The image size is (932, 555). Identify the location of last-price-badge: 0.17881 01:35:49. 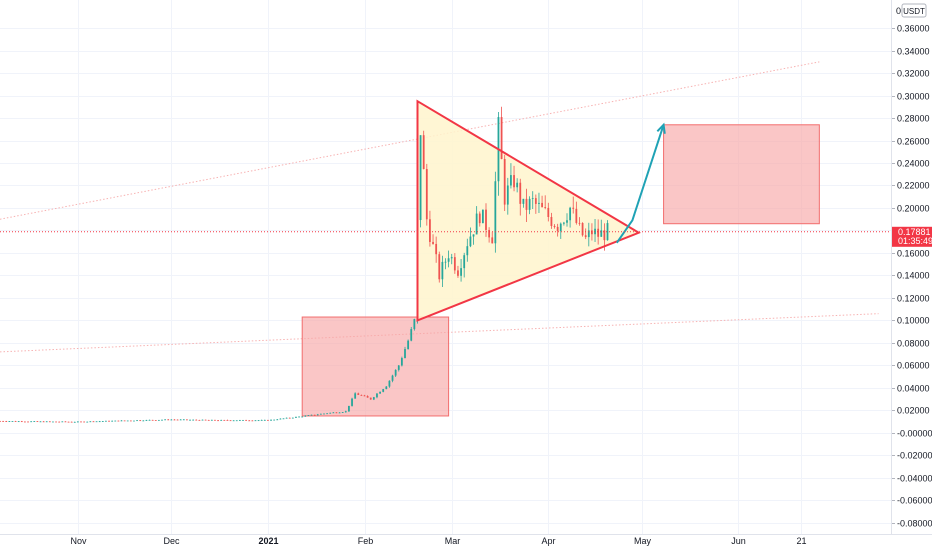
(912, 236).